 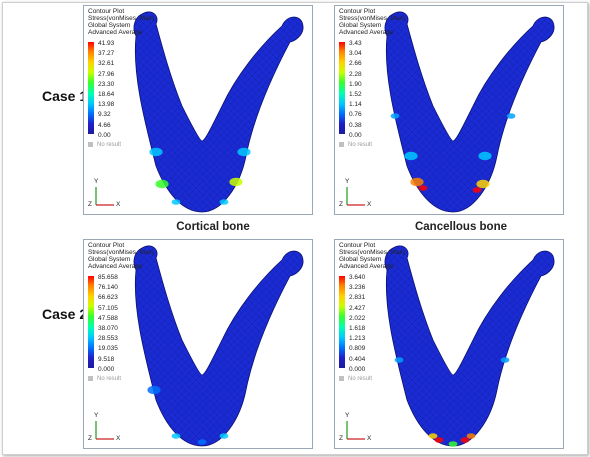 What do you see at coordinates (108, 349) in the screenshot?
I see `legend-tick-value: 19.035` at bounding box center [108, 349].